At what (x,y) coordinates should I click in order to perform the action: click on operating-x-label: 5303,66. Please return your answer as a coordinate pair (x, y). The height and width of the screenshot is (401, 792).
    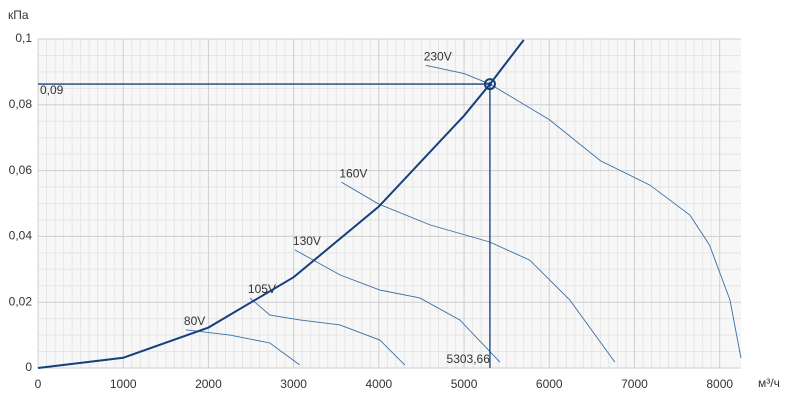
    Looking at the image, I should click on (469, 359).